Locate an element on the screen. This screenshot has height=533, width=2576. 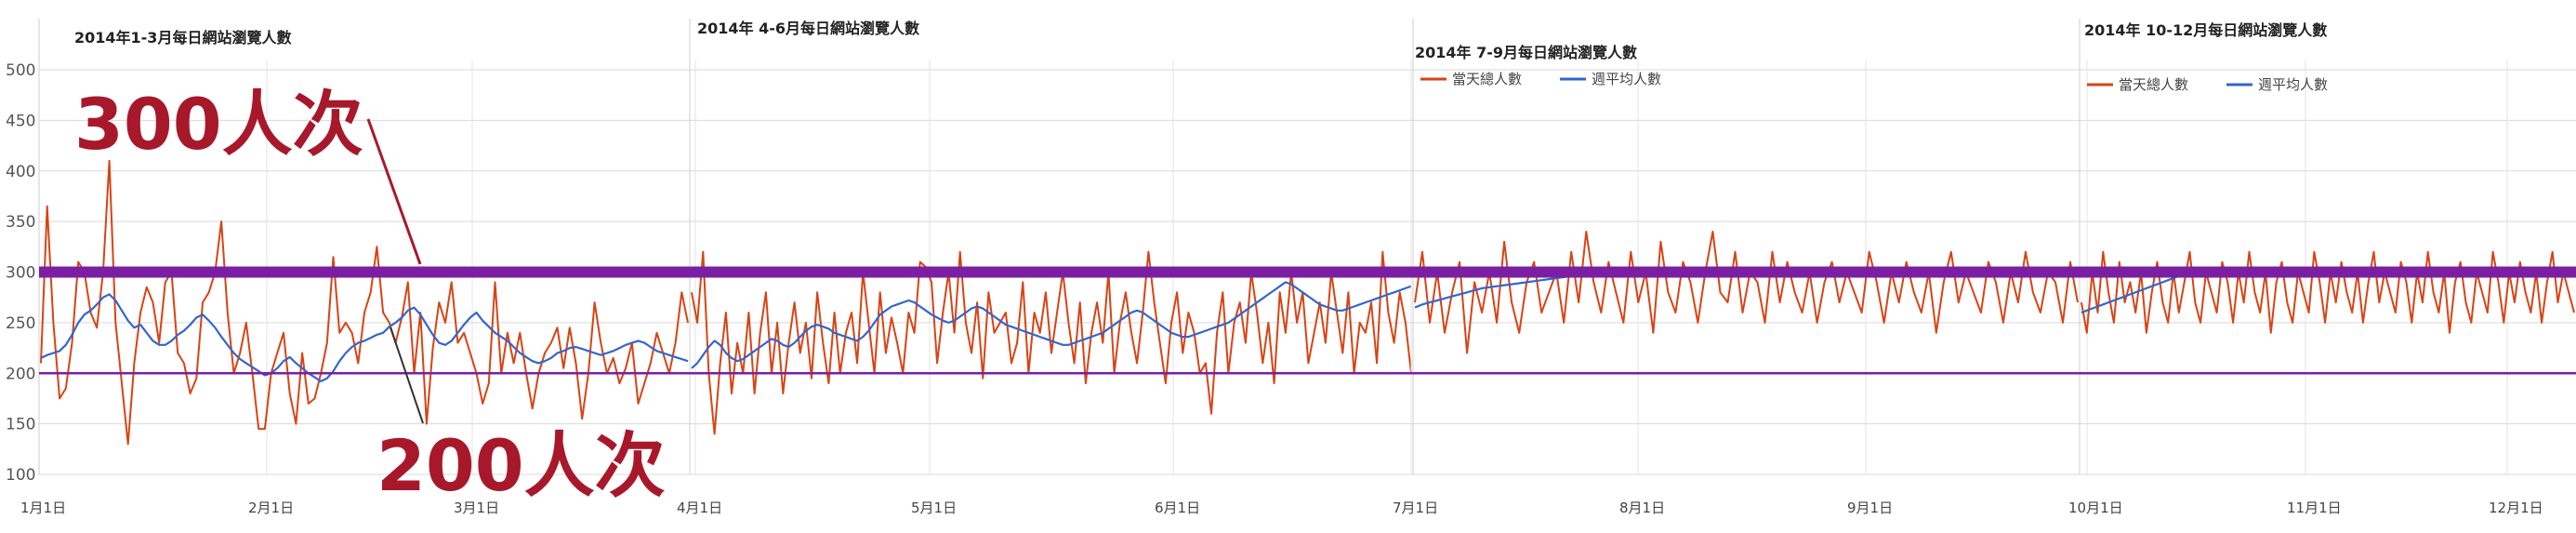
x-tick-label: 4月1日 is located at coordinates (699, 508).